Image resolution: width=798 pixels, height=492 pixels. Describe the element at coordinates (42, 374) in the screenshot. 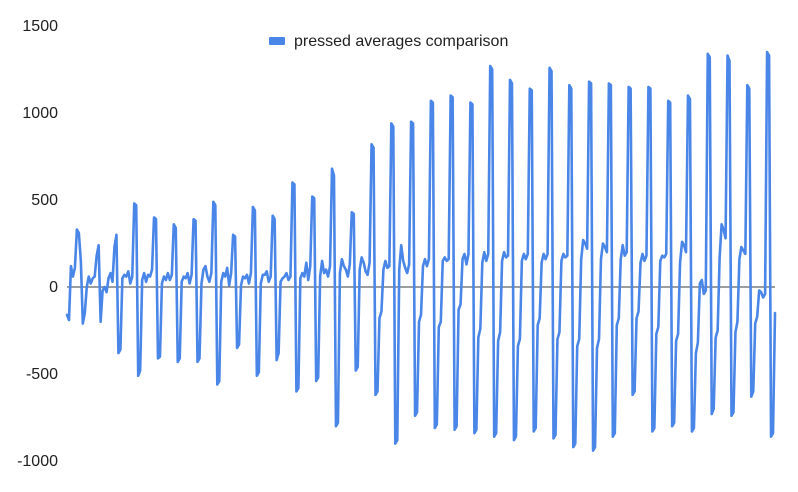

I see `y-tick-label: -500` at that location.